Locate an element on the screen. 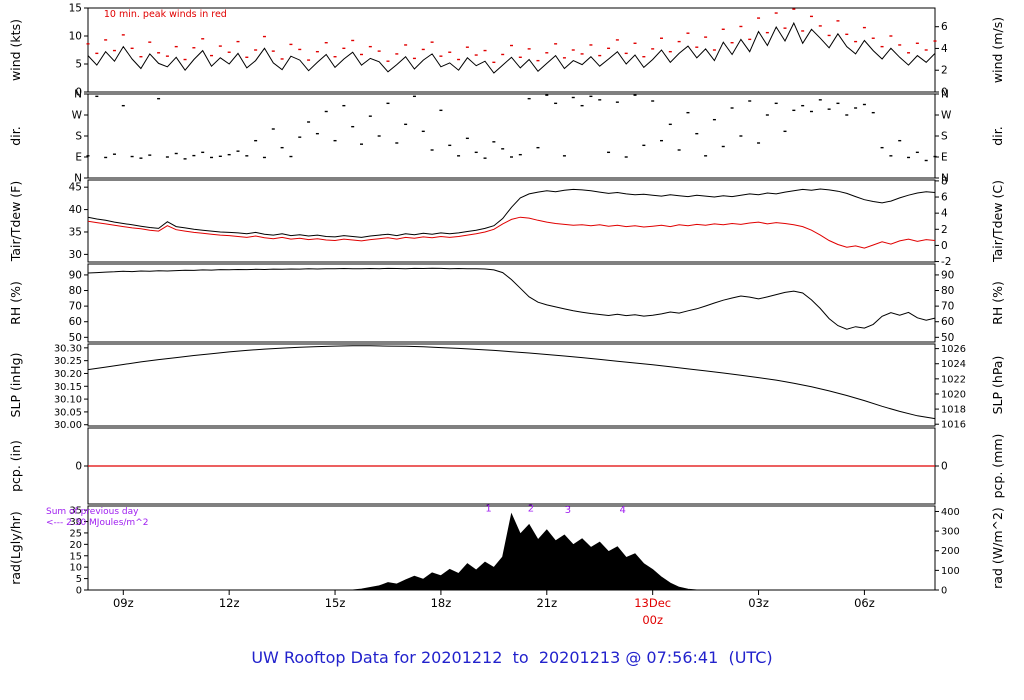  svg-text: Tair/Tdew (C) is located at coordinates (997, 221).